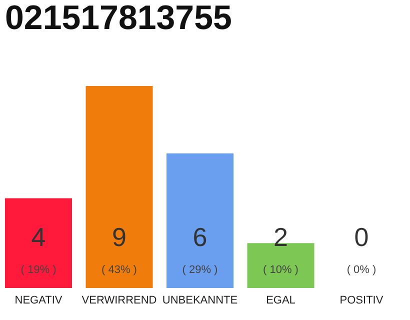  Describe the element at coordinates (200, 270) in the screenshot. I see `annotation: ( 29% )` at that location.